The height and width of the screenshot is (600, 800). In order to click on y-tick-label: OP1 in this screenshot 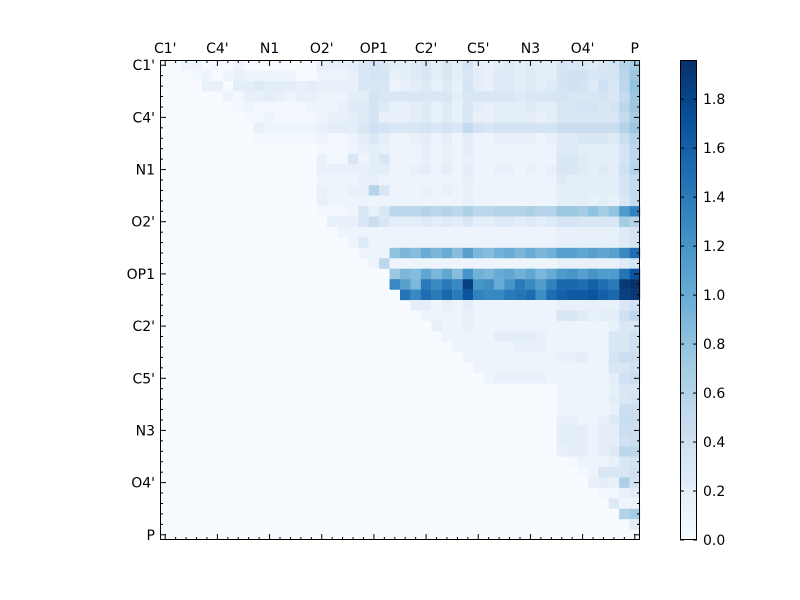, I will do `click(141, 275)`.